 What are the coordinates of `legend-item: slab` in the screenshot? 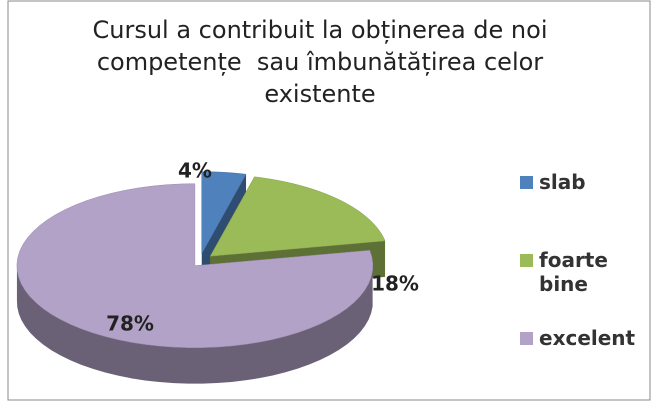 It's located at (582, 209).